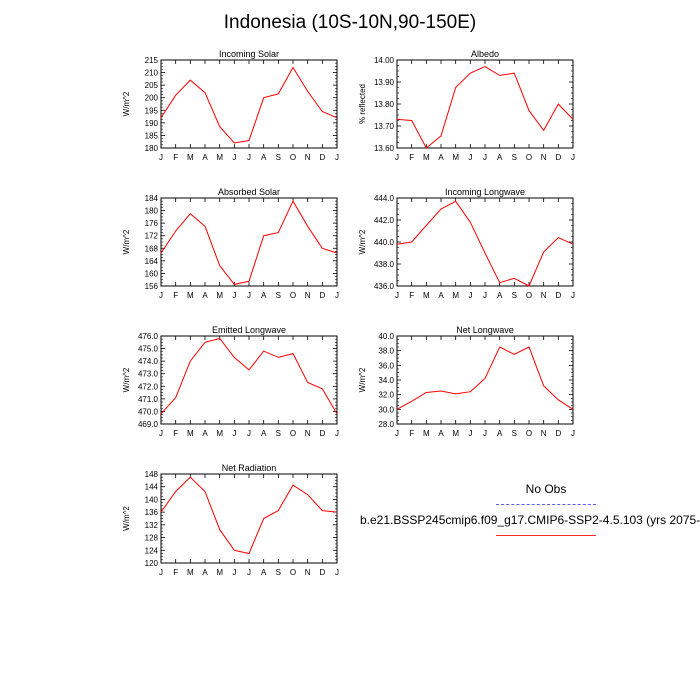  What do you see at coordinates (152, 499) in the screenshot?
I see `y-tick-label: 140` at bounding box center [152, 499].